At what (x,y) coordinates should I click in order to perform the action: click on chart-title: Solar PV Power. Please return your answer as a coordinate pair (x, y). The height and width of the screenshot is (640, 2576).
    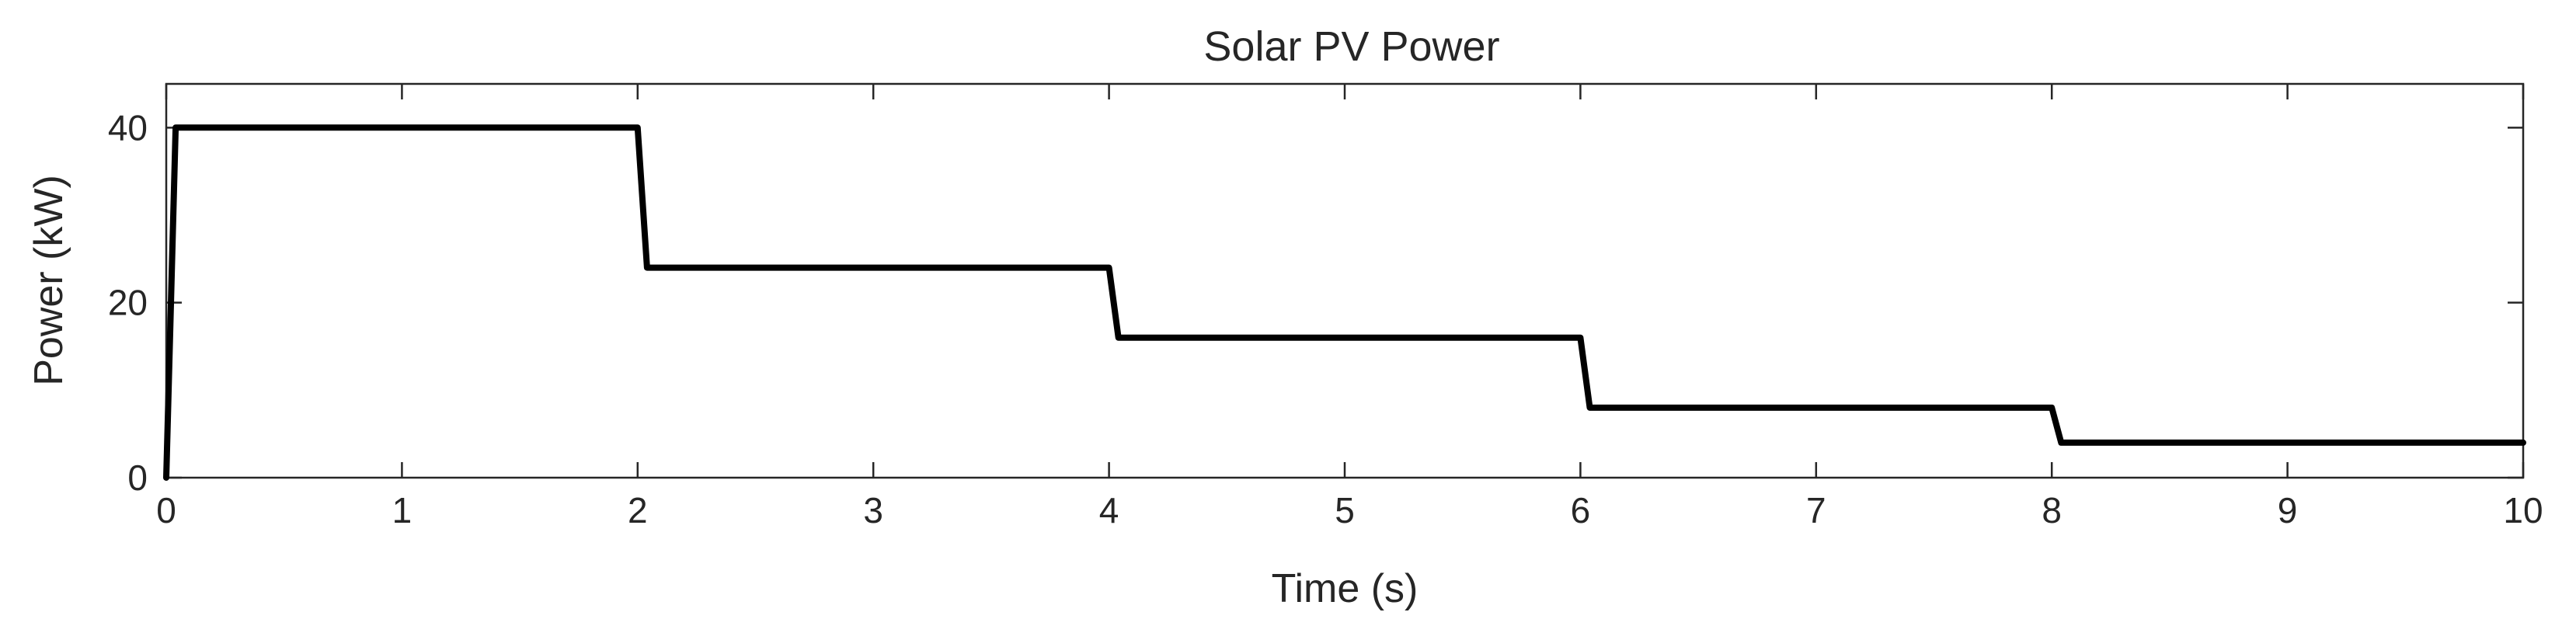
    Looking at the image, I should click on (1351, 47).